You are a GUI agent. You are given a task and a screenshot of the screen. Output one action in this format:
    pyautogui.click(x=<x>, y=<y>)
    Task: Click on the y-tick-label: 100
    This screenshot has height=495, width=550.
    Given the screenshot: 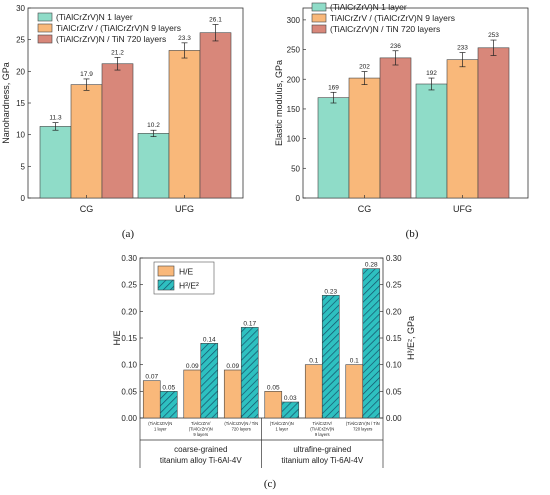 What is the action you would take?
    pyautogui.click(x=294, y=139)
    